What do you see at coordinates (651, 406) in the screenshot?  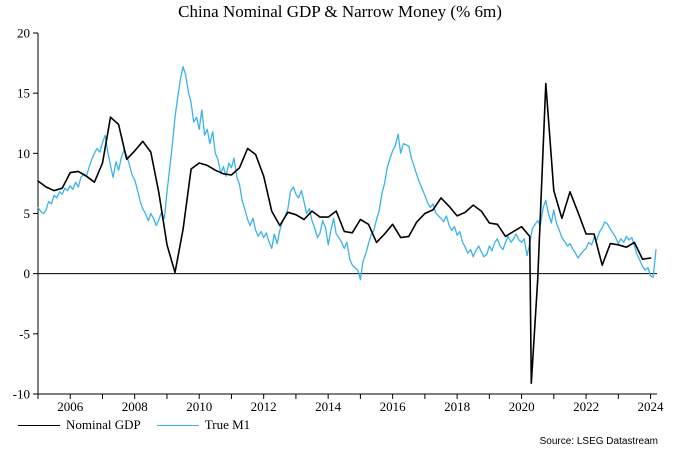 I see `x-tick-label: 2024` at bounding box center [651, 406].